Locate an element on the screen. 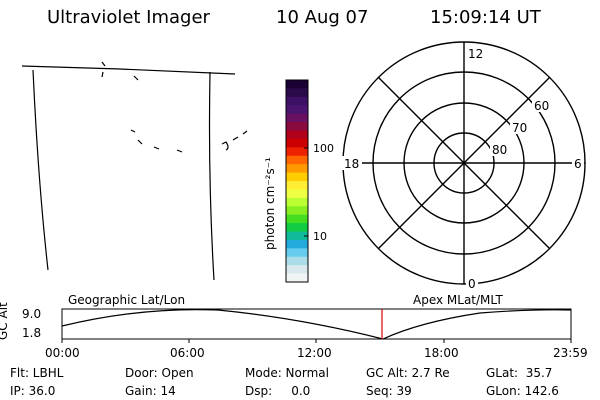 This screenshot has height=400, width=600. status-door: Door: Open is located at coordinates (159, 373).